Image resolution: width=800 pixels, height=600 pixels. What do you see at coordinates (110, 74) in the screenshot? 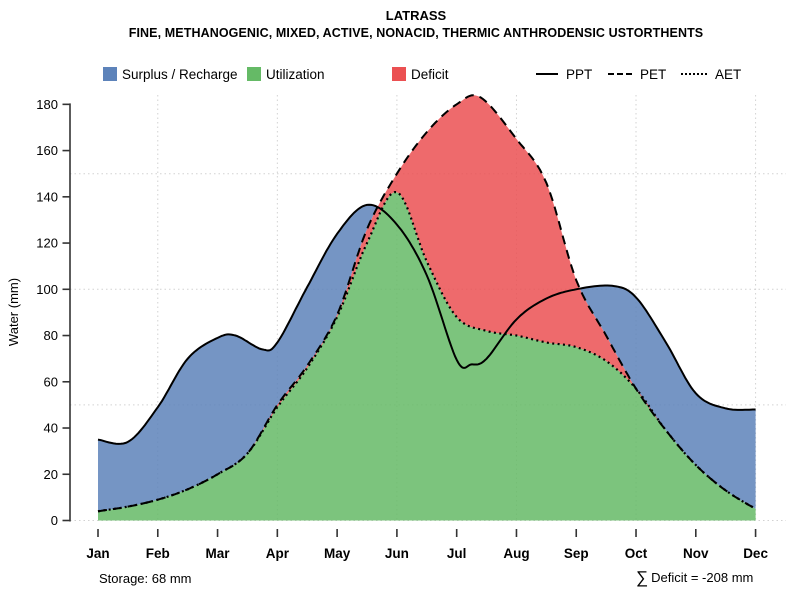
I see `surplus-swatch-icon` at bounding box center [110, 74].